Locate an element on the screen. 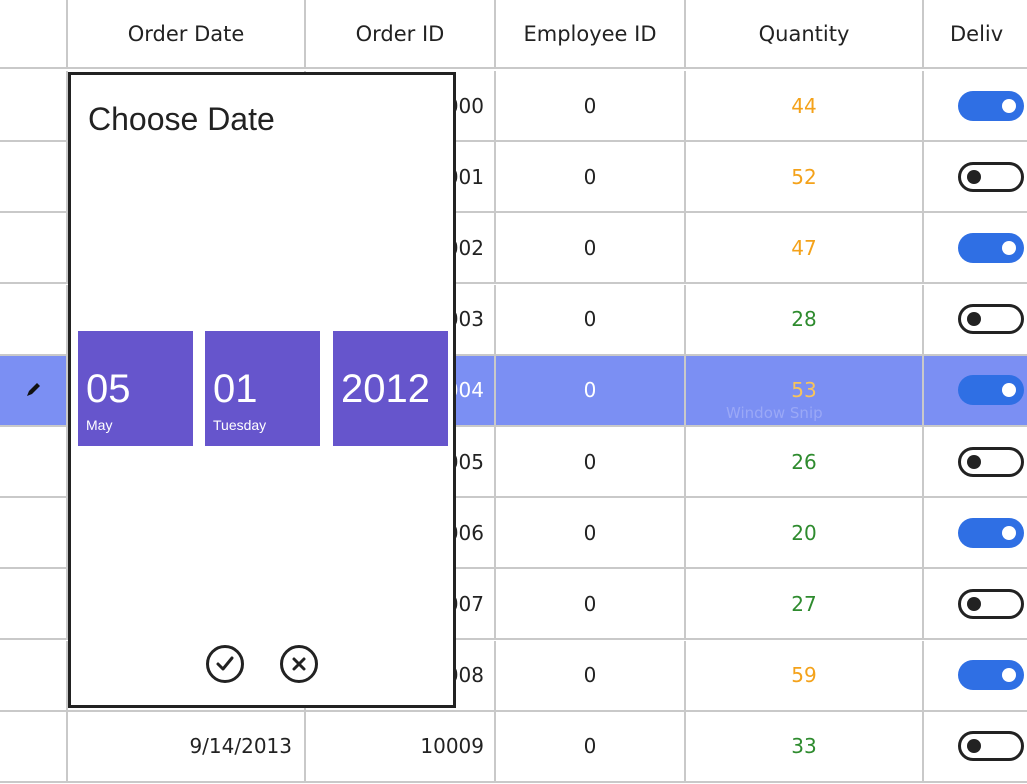 The image size is (1027, 784). table-row: 005 0 26 is located at coordinates (513, 462).